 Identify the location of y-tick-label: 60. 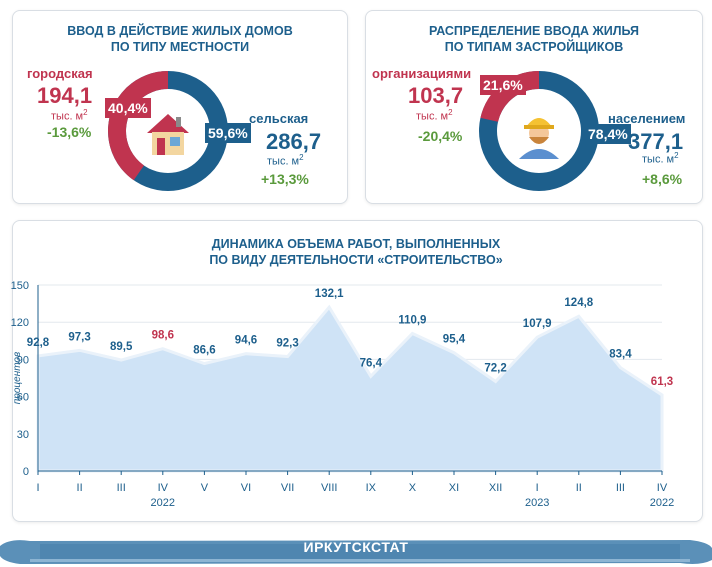
(23, 398).